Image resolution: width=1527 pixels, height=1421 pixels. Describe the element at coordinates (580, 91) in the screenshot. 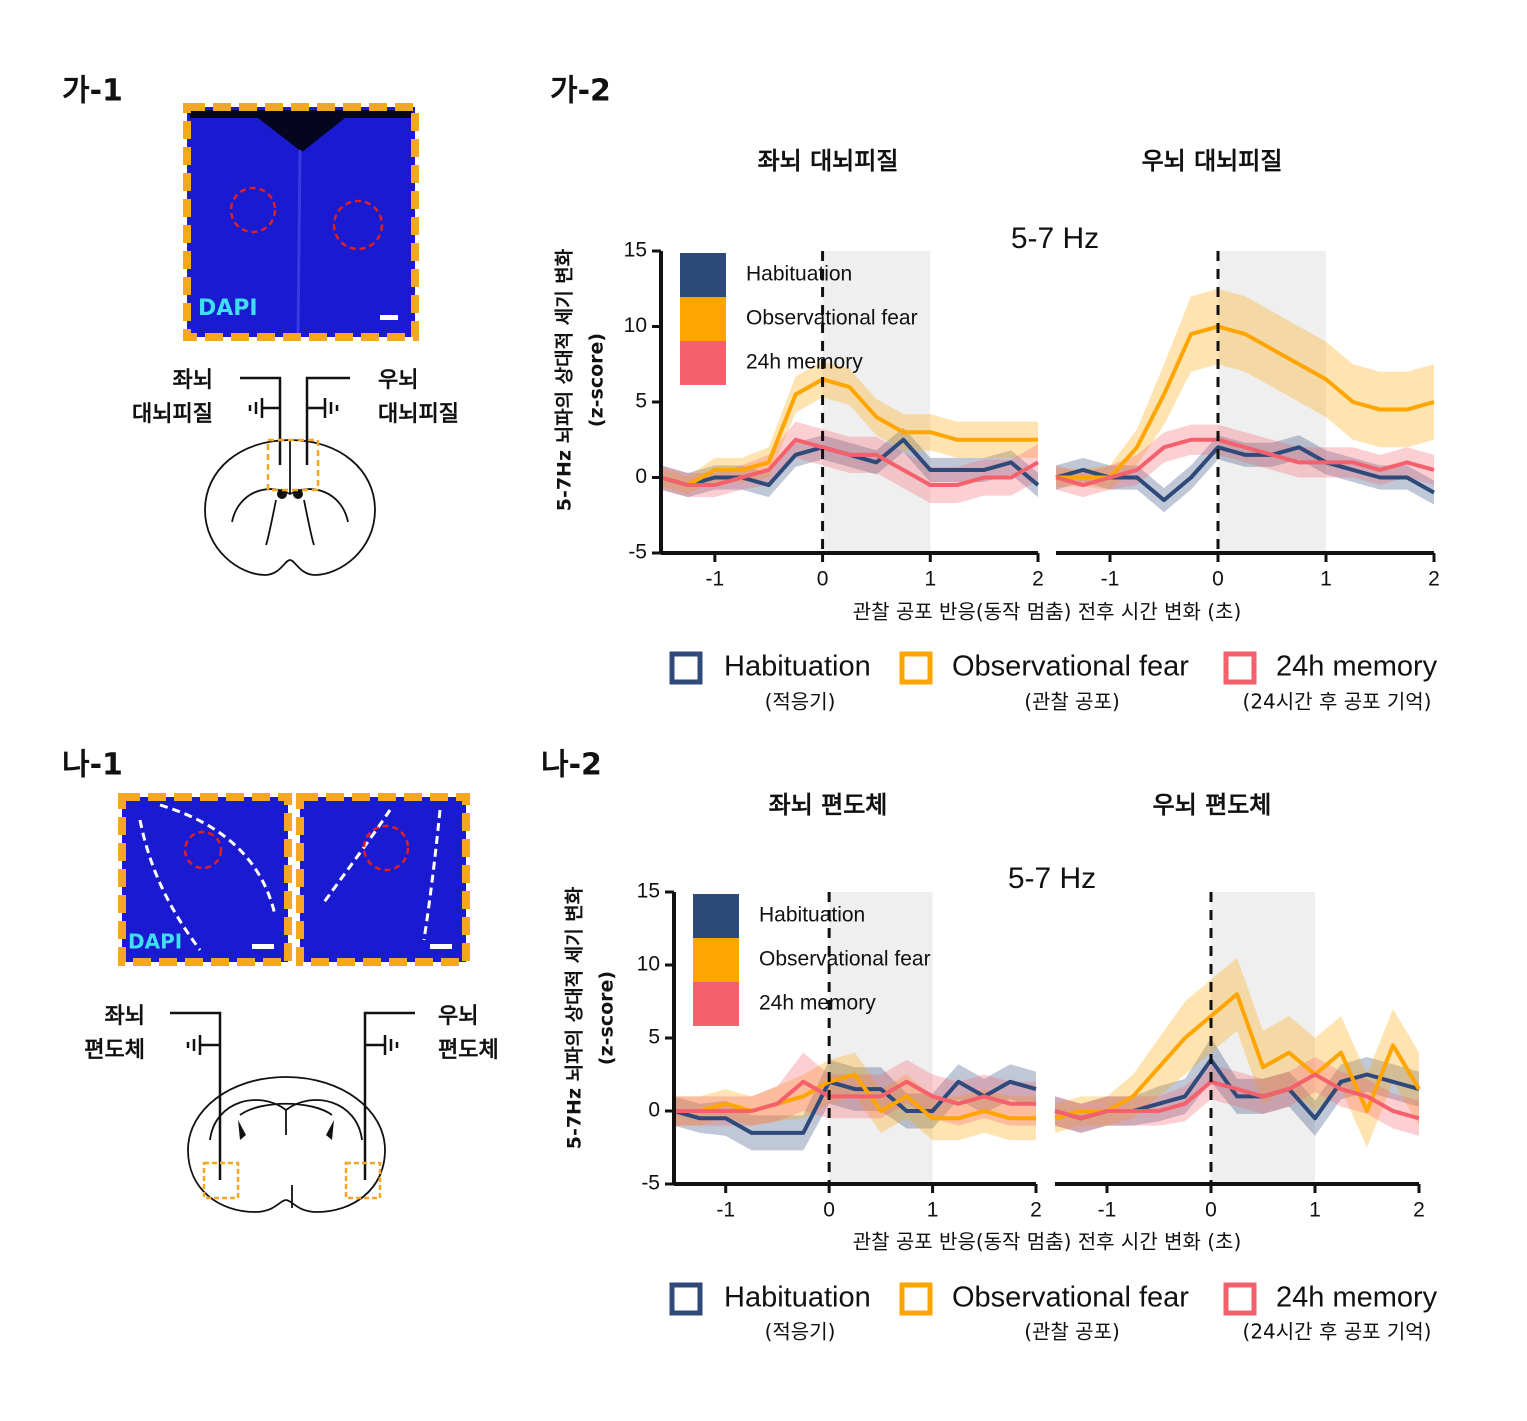

I see `panel-label: 가-2` at that location.